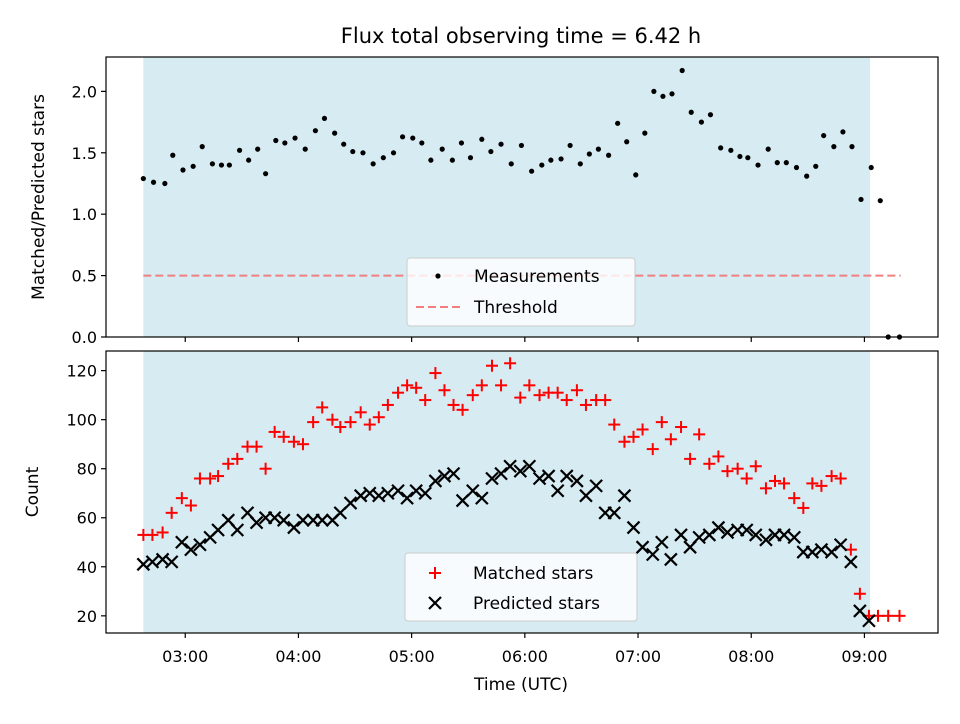 This screenshot has width=960, height=724. What do you see at coordinates (185, 656) in the screenshot?
I see `x-tick-label: 03:00` at bounding box center [185, 656].